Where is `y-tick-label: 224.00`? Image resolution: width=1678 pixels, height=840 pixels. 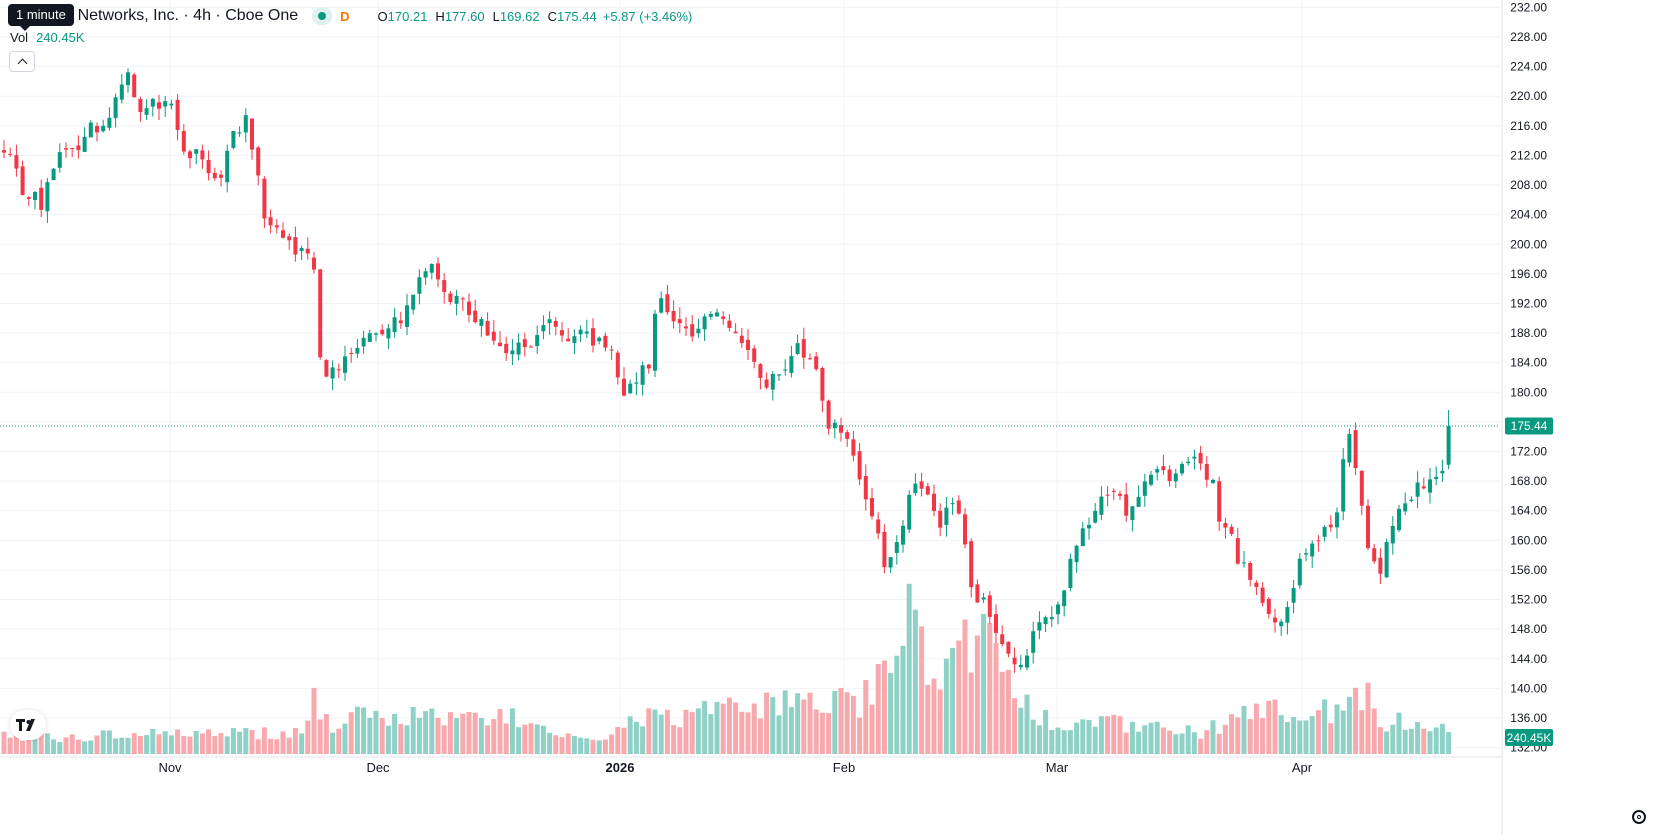 y-tick-label: 224.00 is located at coordinates (1528, 67).